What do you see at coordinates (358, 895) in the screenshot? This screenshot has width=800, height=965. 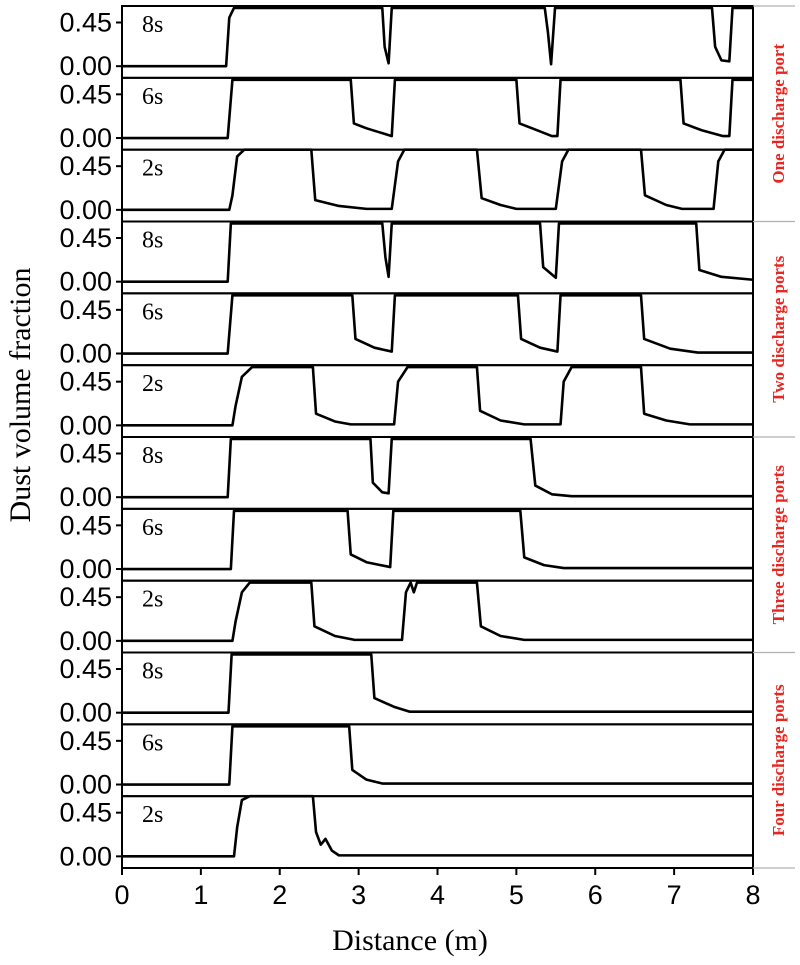 I see `x-tick-label: 3` at bounding box center [358, 895].